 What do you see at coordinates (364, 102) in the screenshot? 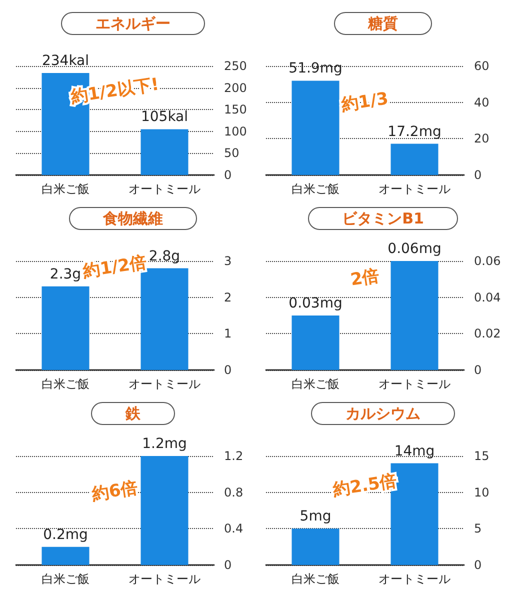
I see `annotation: 約1/3` at bounding box center [364, 102].